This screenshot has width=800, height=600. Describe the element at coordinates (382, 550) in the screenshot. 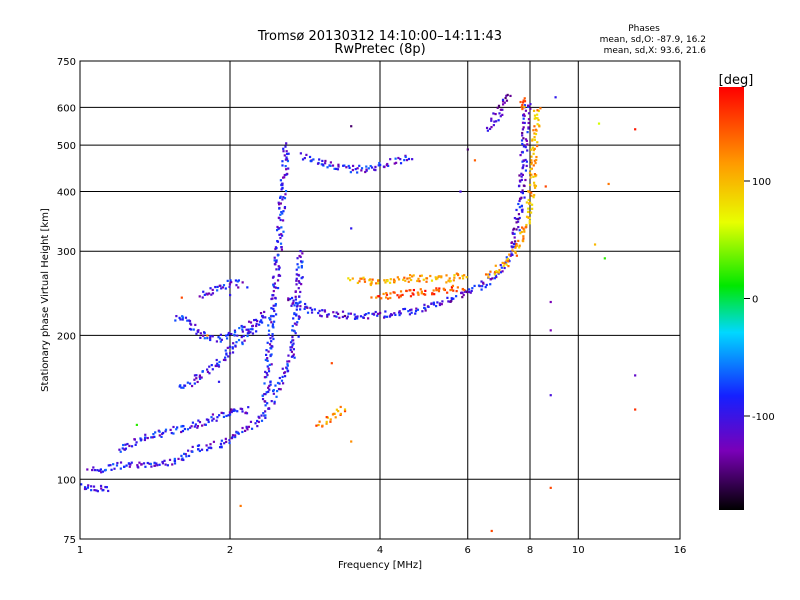

I see `x-axis: 1 2 4 6 8 10 16` at that location.